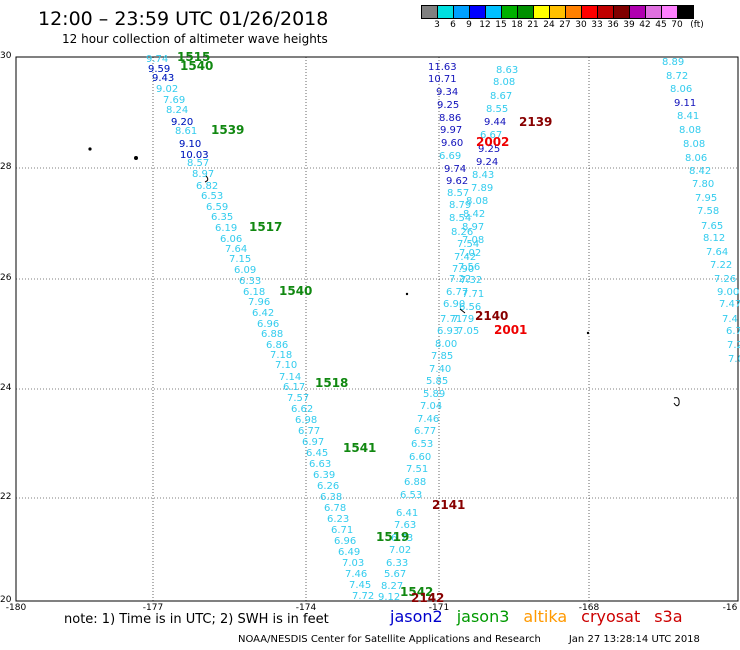 Image resolution: width=740 pixels, height=650 pixels. I want to click on swh-value: 8.67, so click(501, 96).